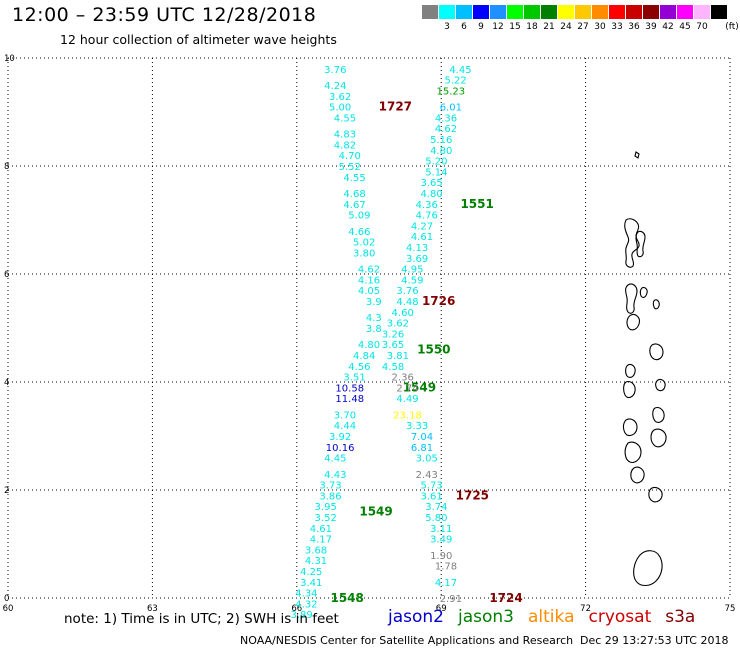 The image size is (740, 650). Describe the element at coordinates (436, 507) in the screenshot. I see `wave-height-value: 3.74` at that location.